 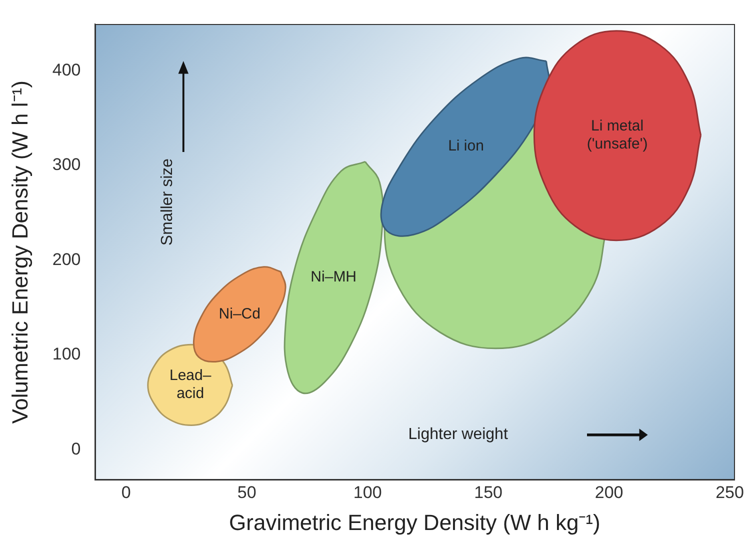 What do you see at coordinates (246, 492) in the screenshot?
I see `x-tick-label: 50` at bounding box center [246, 492].